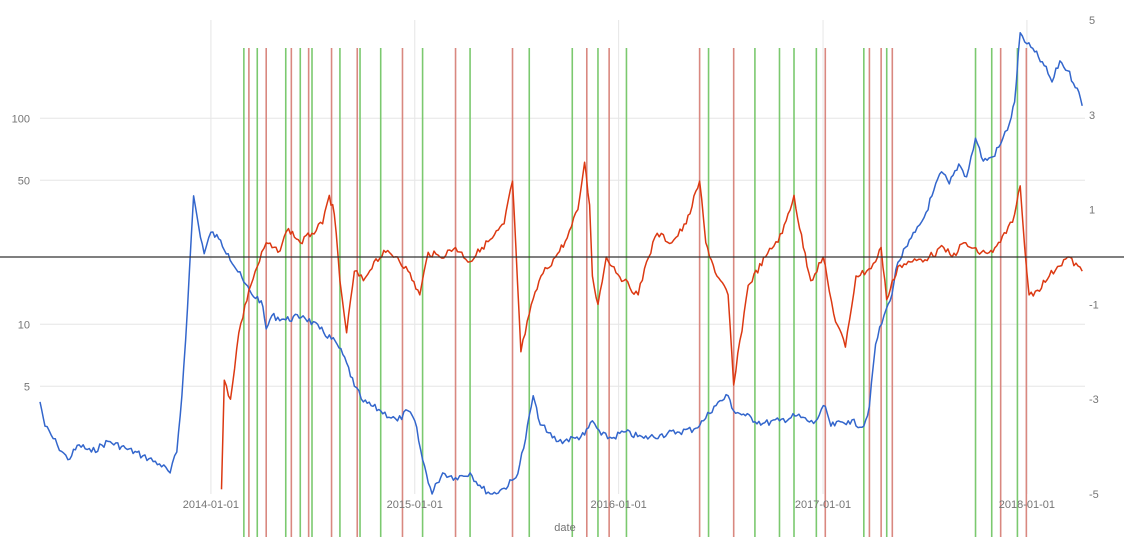 The image size is (1124, 542). I want to click on y-left-tick-label: 10, so click(24, 325).